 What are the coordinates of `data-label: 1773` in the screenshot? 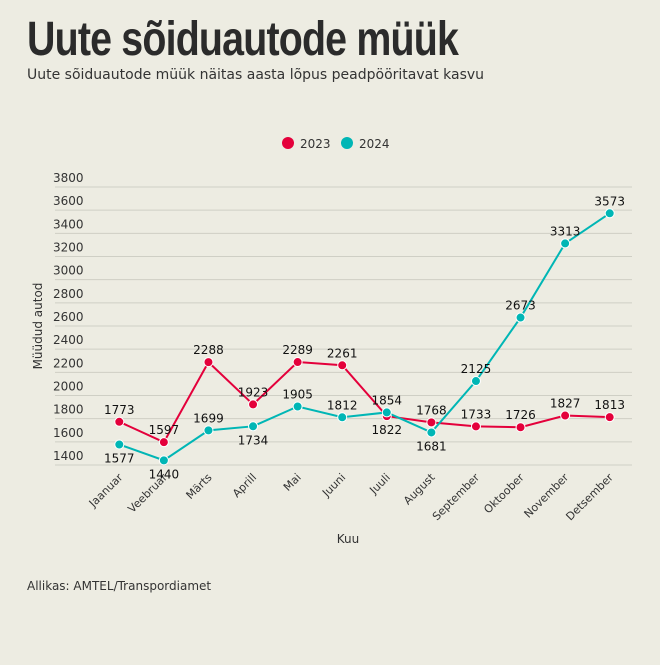 It's located at (119, 410).